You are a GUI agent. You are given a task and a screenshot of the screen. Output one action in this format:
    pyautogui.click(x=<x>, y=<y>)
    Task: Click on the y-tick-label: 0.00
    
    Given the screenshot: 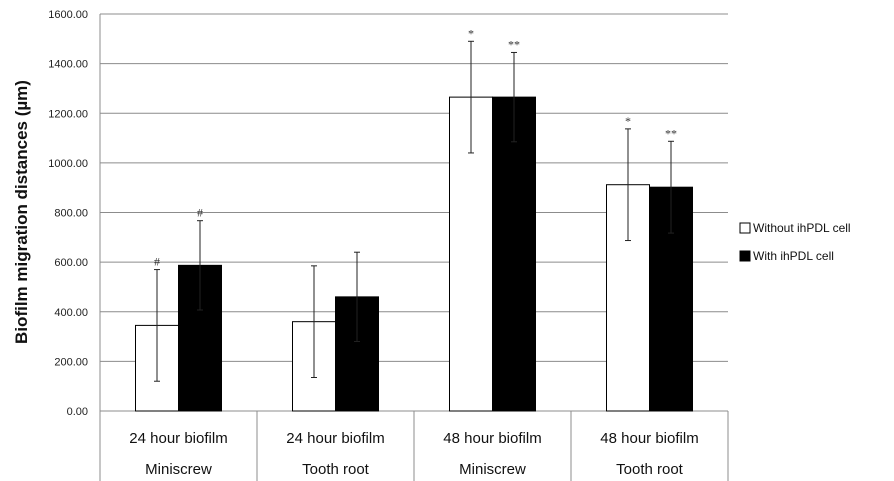 What is the action you would take?
    pyautogui.click(x=77, y=412)
    